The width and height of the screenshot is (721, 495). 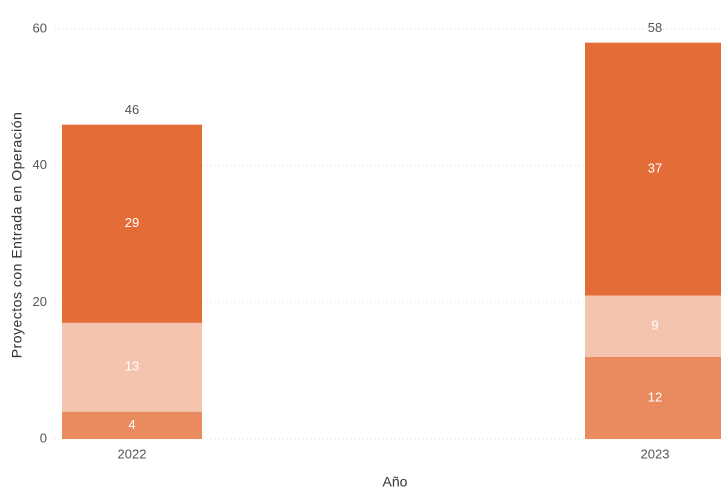 What do you see at coordinates (132, 453) in the screenshot?
I see `x-tick-label: 2022` at bounding box center [132, 453].